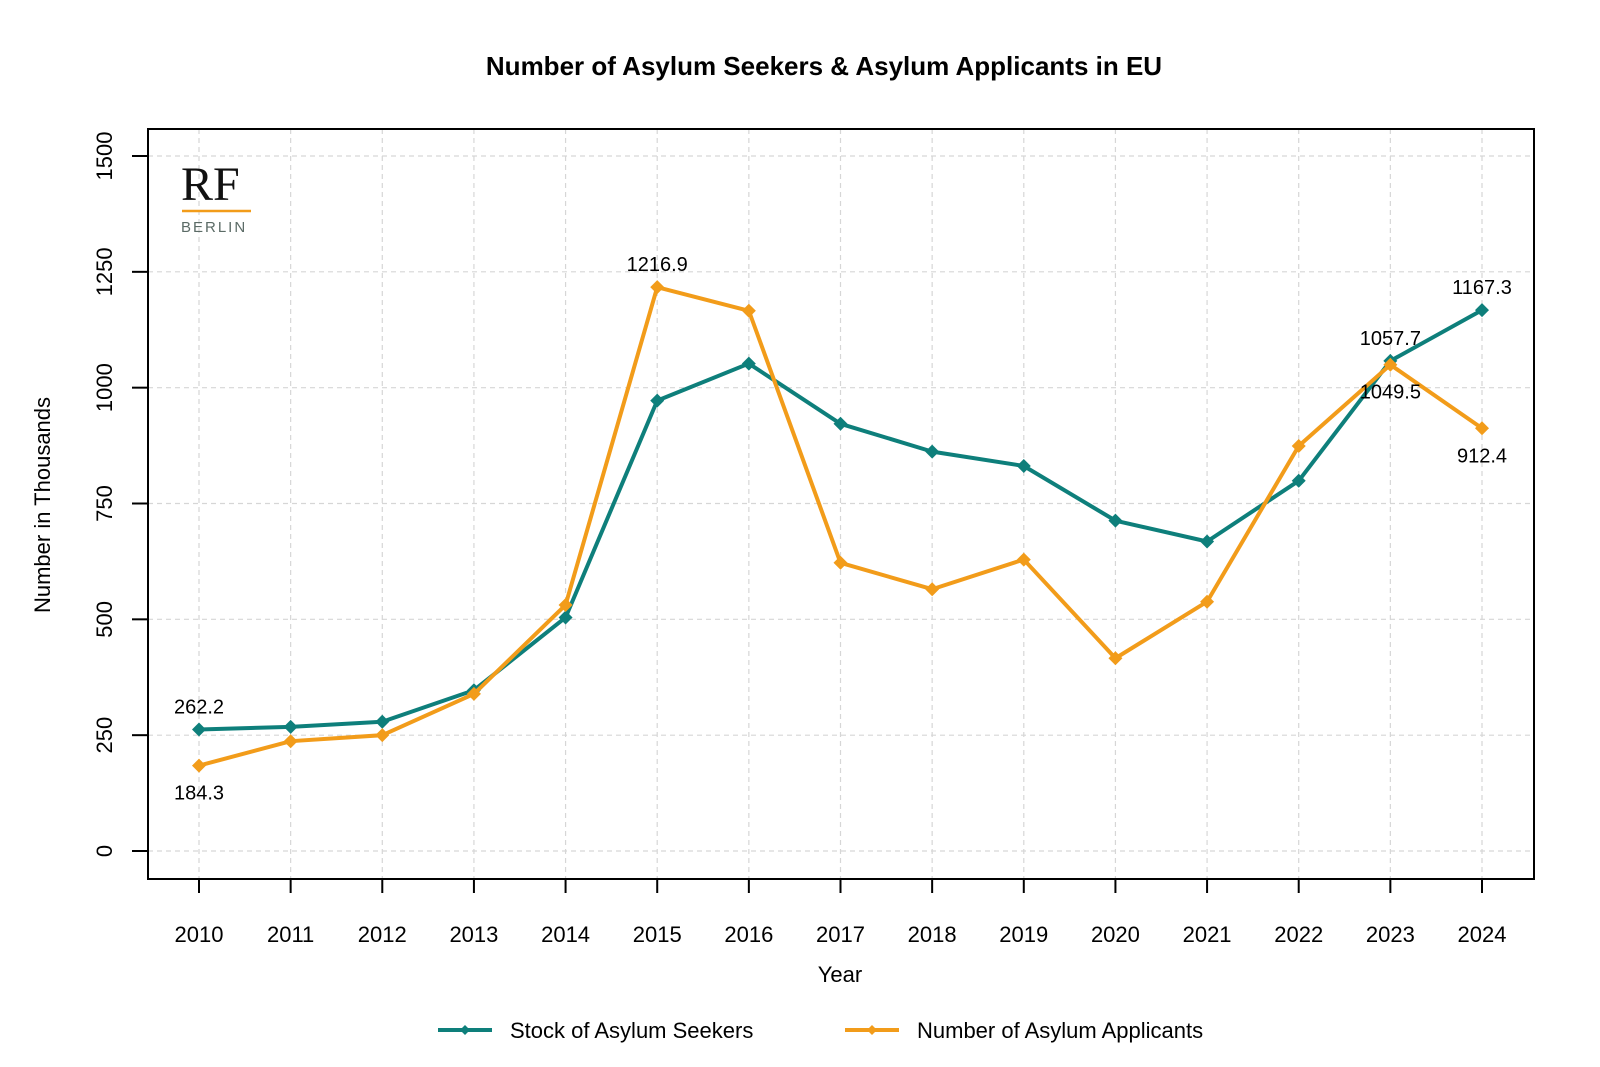 Image resolution: width=1600 pixels, height=1067 pixels. Describe the element at coordinates (1482, 934) in the screenshot. I see `x-tick-label: 2024` at that location.